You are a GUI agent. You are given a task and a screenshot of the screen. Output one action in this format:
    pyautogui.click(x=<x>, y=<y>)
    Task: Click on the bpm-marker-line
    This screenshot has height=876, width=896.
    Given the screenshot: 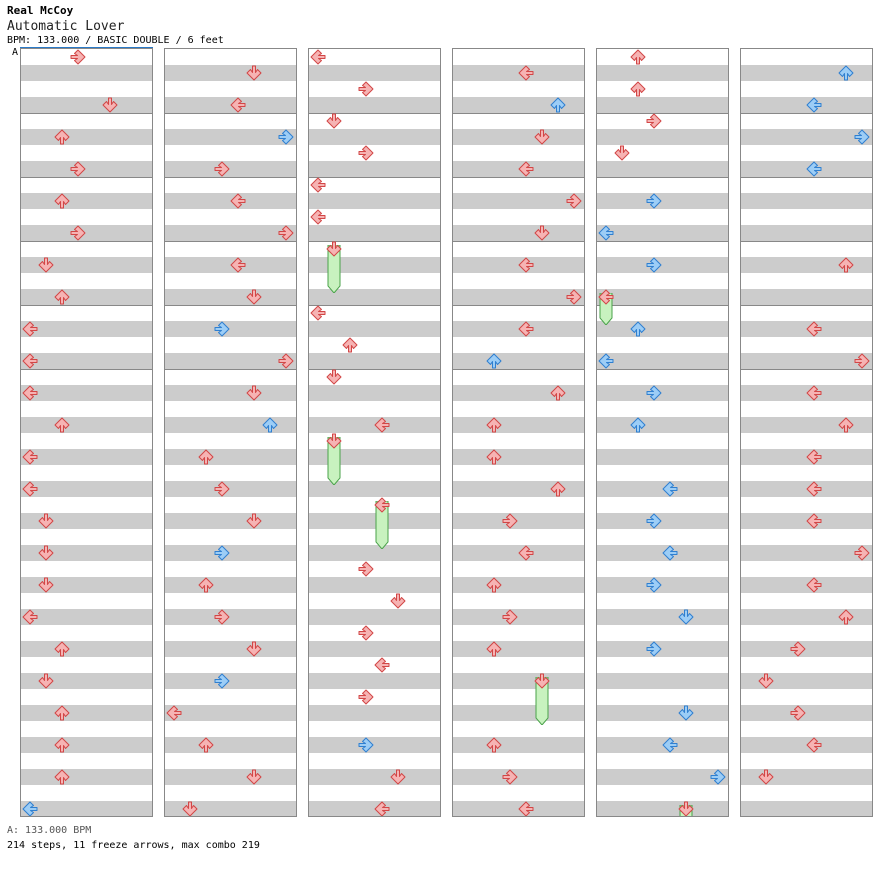 What is the action you would take?
    pyautogui.click(x=86, y=47)
    